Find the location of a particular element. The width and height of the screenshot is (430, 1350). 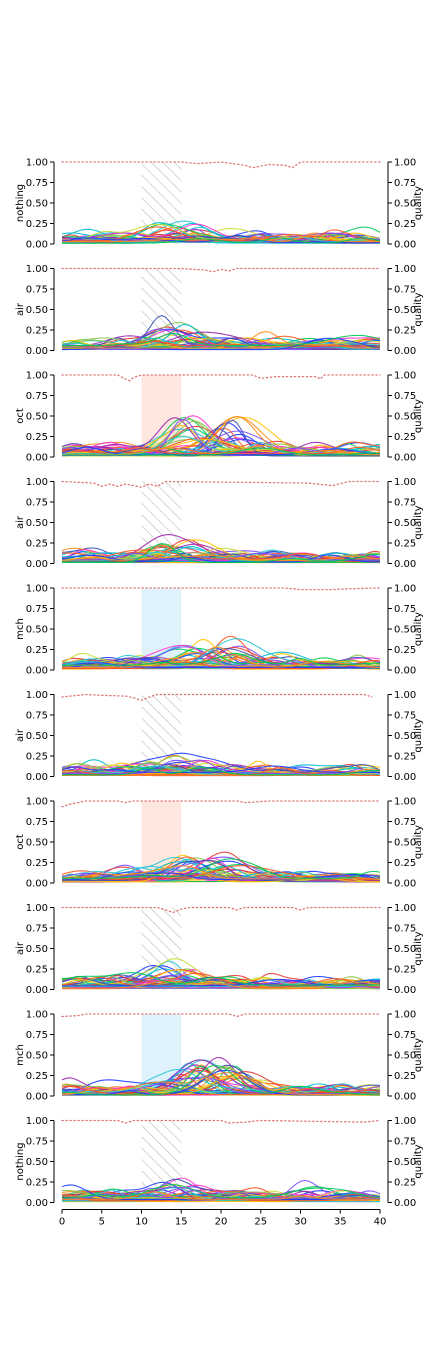

right-tick-label-1-0: 0.00 is located at coordinates (405, 351).